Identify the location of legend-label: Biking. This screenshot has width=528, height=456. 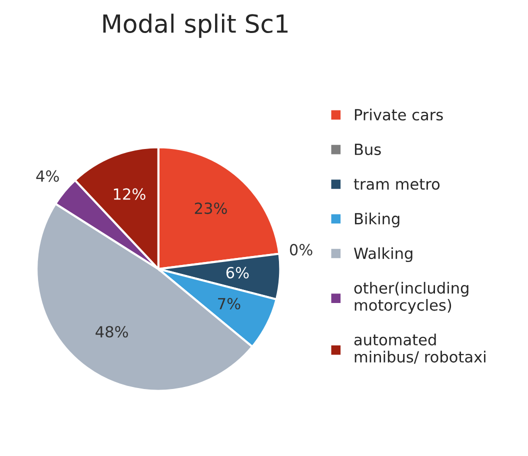
(377, 220).